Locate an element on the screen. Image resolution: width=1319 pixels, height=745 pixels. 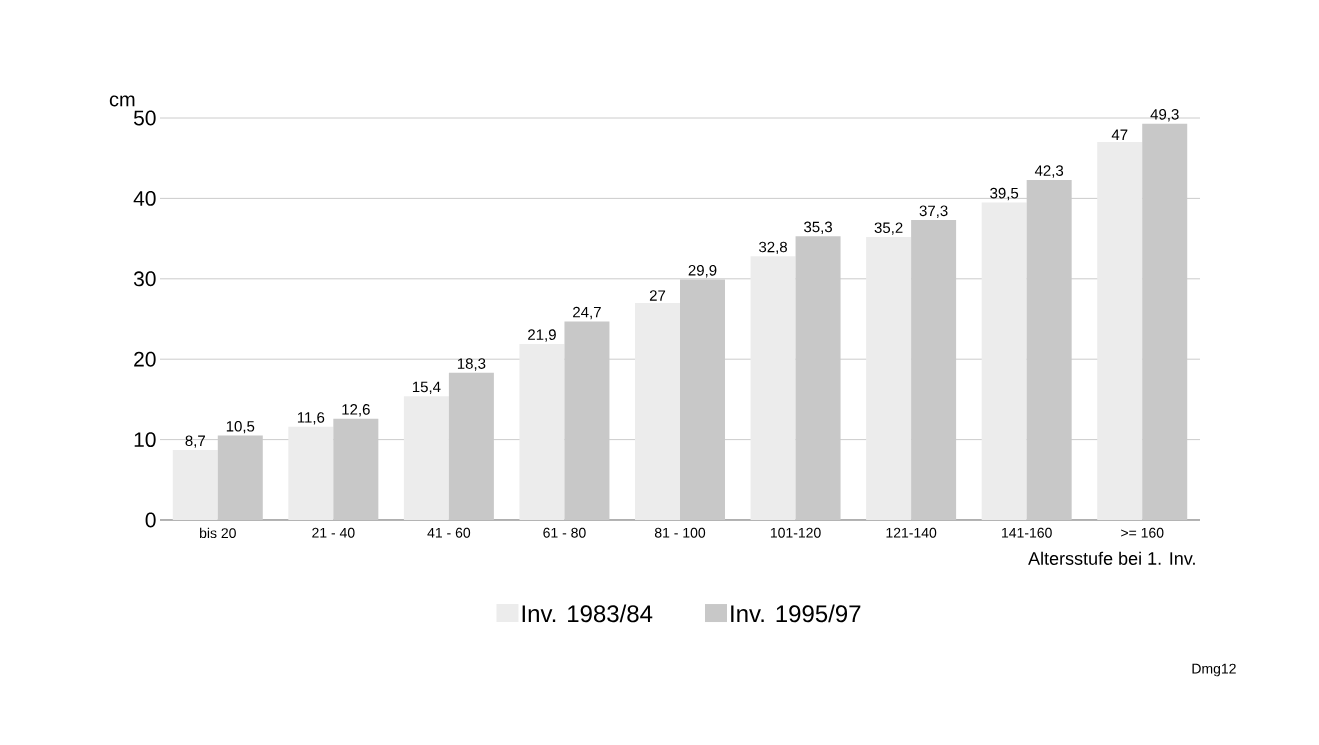
y-tick-label: 0 is located at coordinates (150, 520).